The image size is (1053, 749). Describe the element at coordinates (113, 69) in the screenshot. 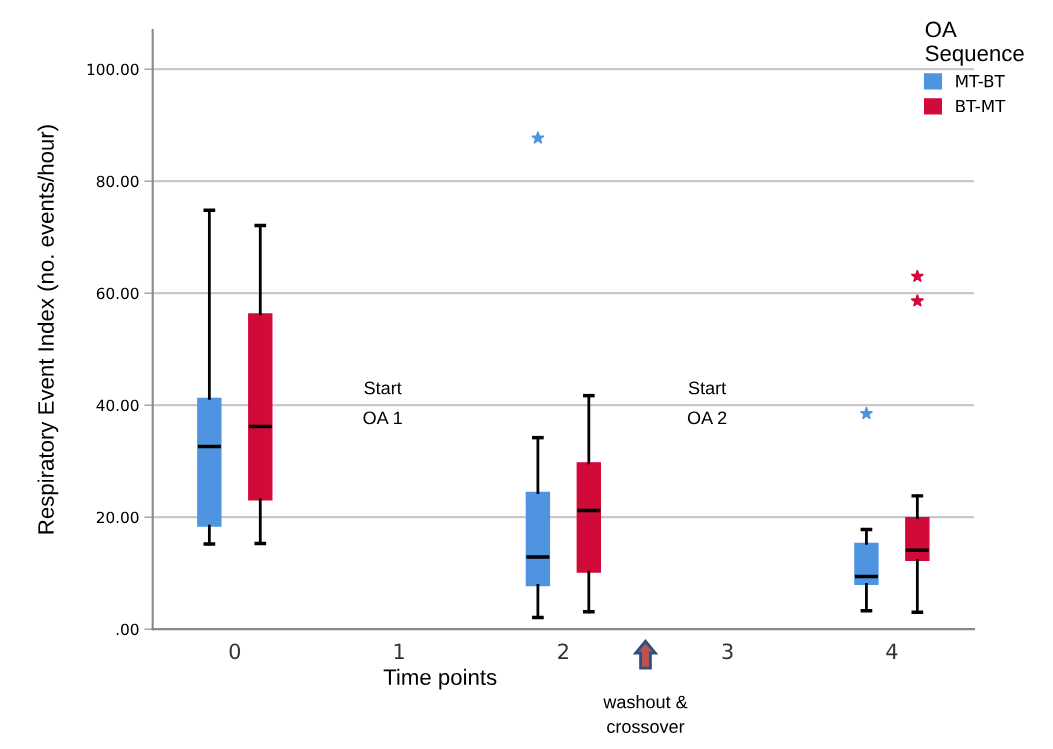

I see `y-tick-label: 100.00` at that location.